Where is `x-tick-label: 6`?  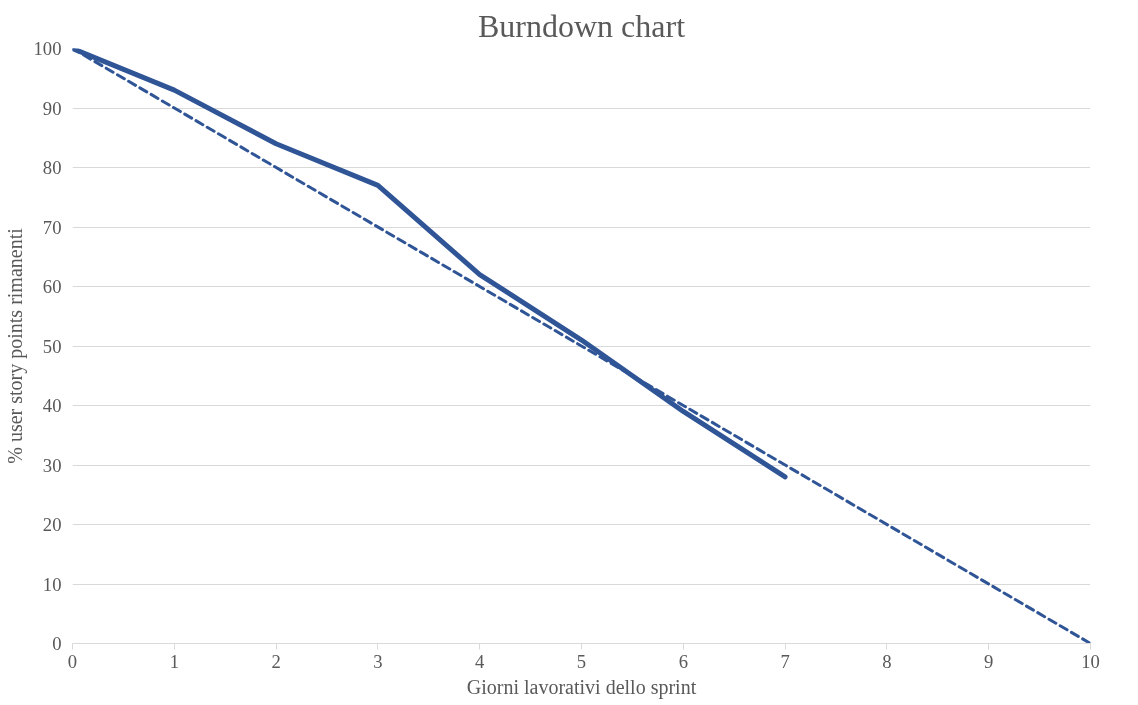
x-tick-label: 6 is located at coordinates (683, 661).